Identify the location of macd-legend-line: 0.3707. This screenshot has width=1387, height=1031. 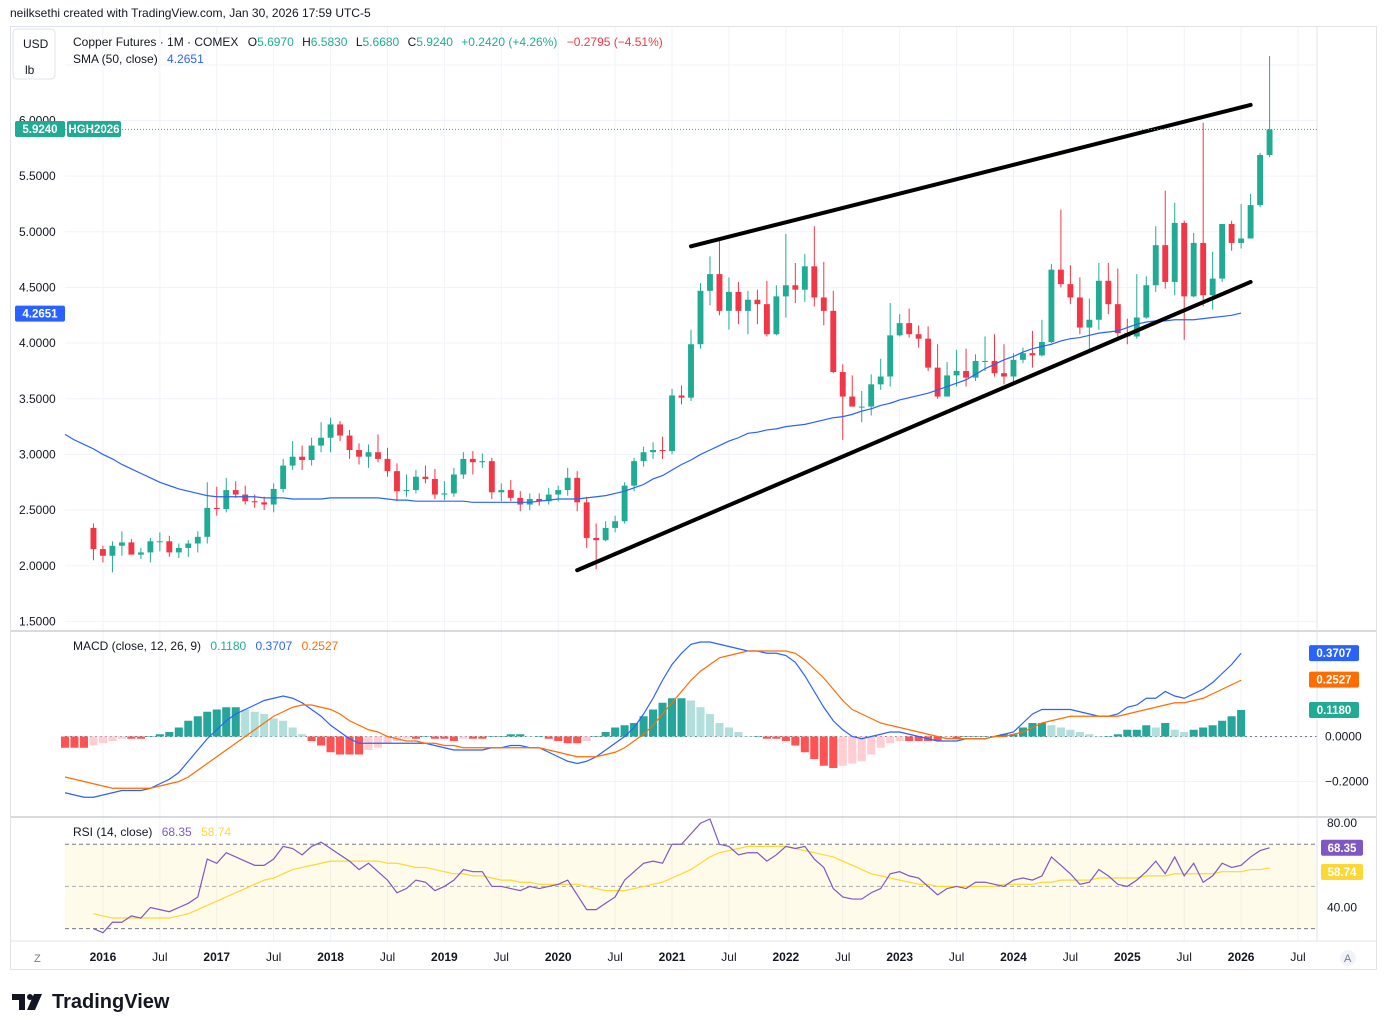
(274, 646).